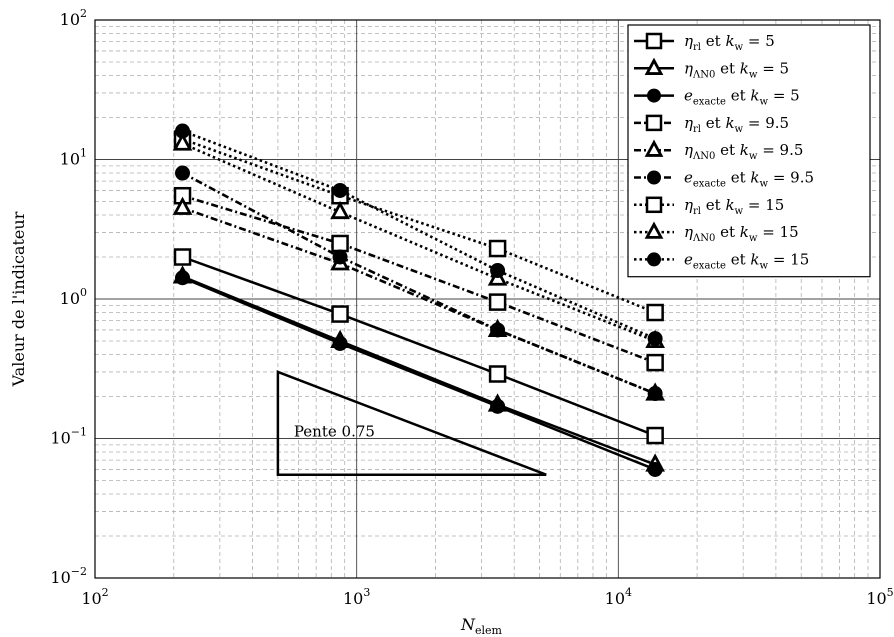 The image size is (894, 637). I want to click on legend-entry: eexacte et kw = 9.5, so click(724, 179).